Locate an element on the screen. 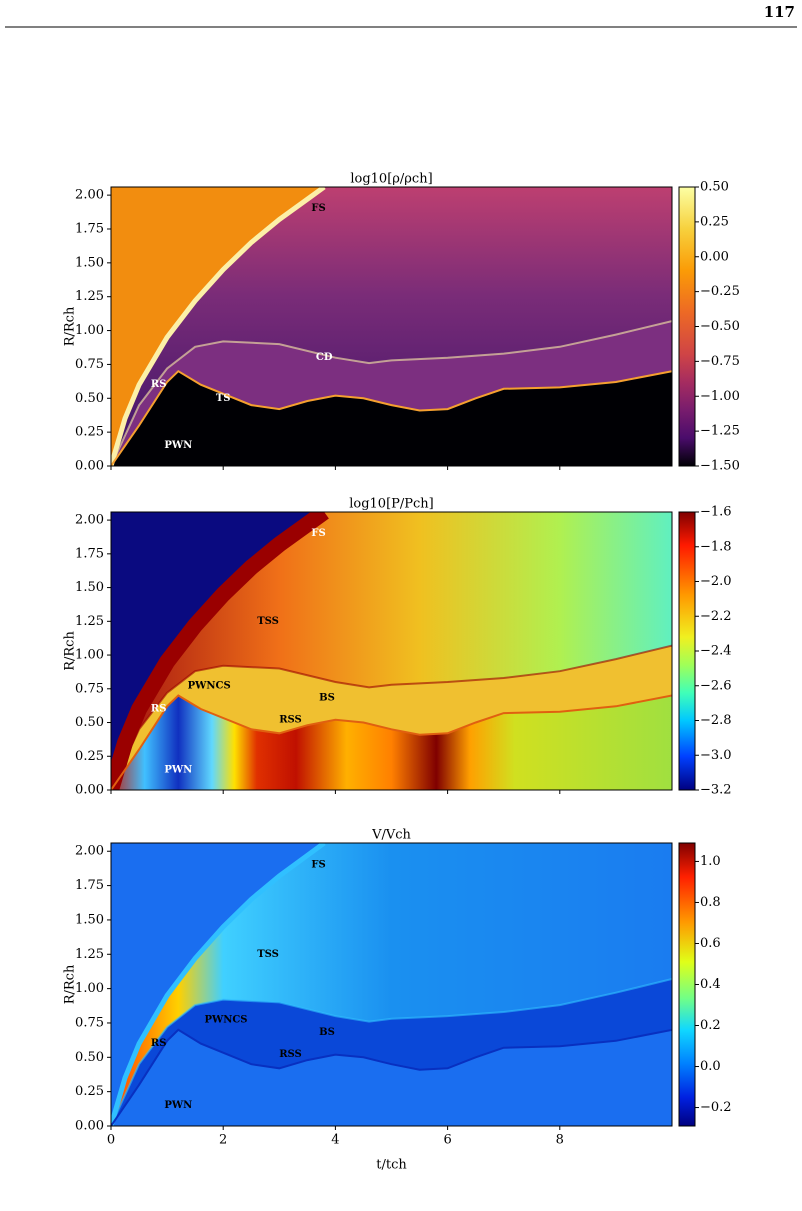 The width and height of the screenshot is (802, 1211). page-number: 117 is located at coordinates (779, 12).